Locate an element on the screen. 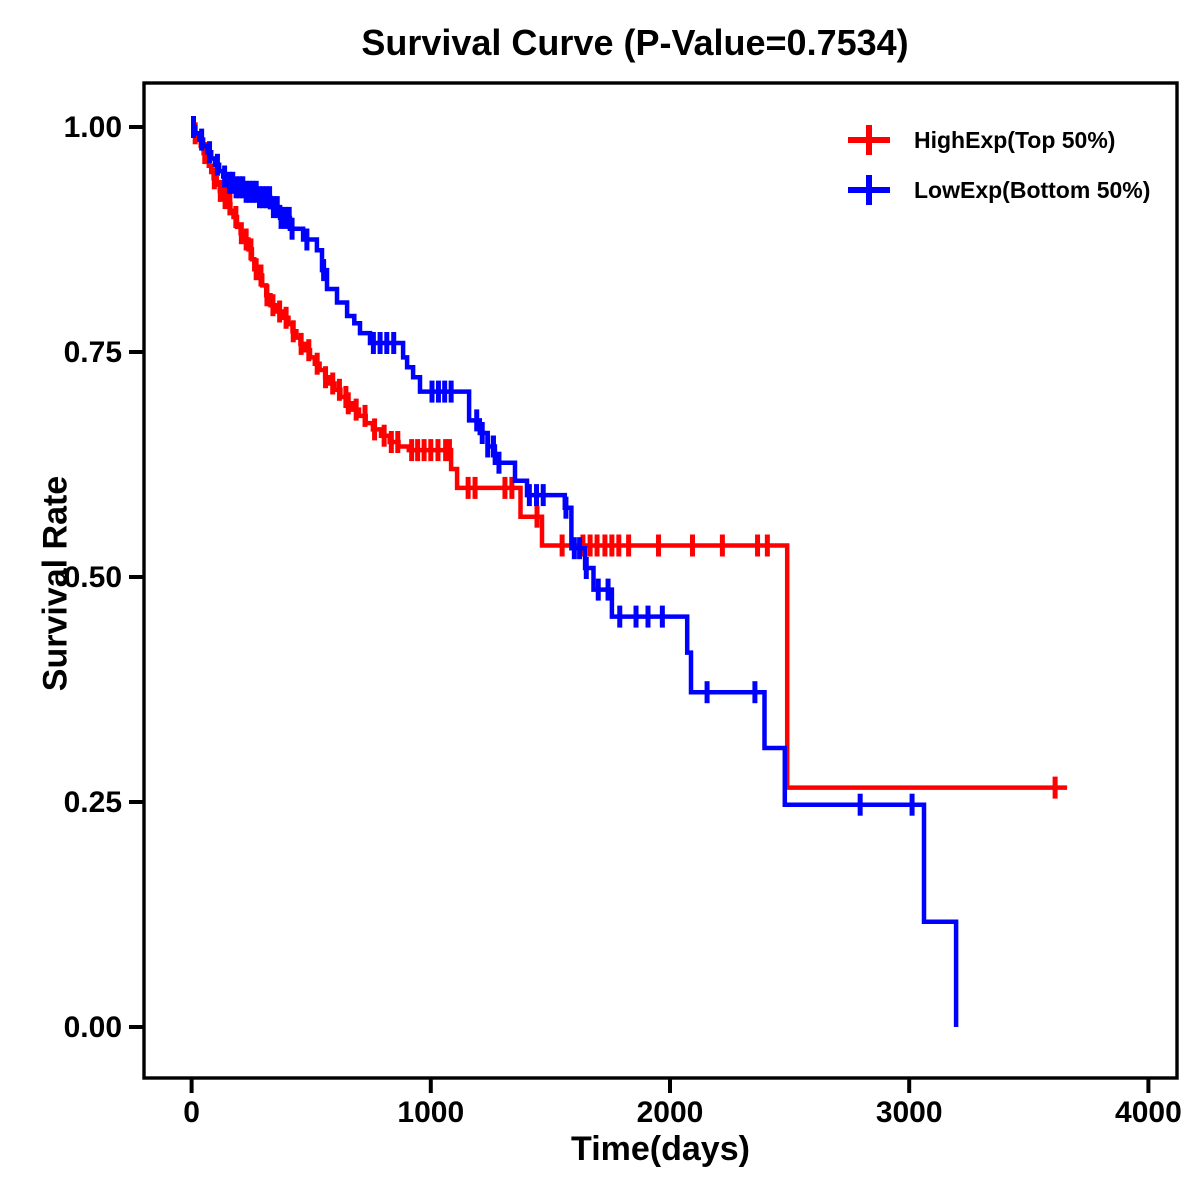 This screenshot has width=1200, height=1200. legend-label-highexp: HighExp(Top 50%) is located at coordinates (1015, 139).